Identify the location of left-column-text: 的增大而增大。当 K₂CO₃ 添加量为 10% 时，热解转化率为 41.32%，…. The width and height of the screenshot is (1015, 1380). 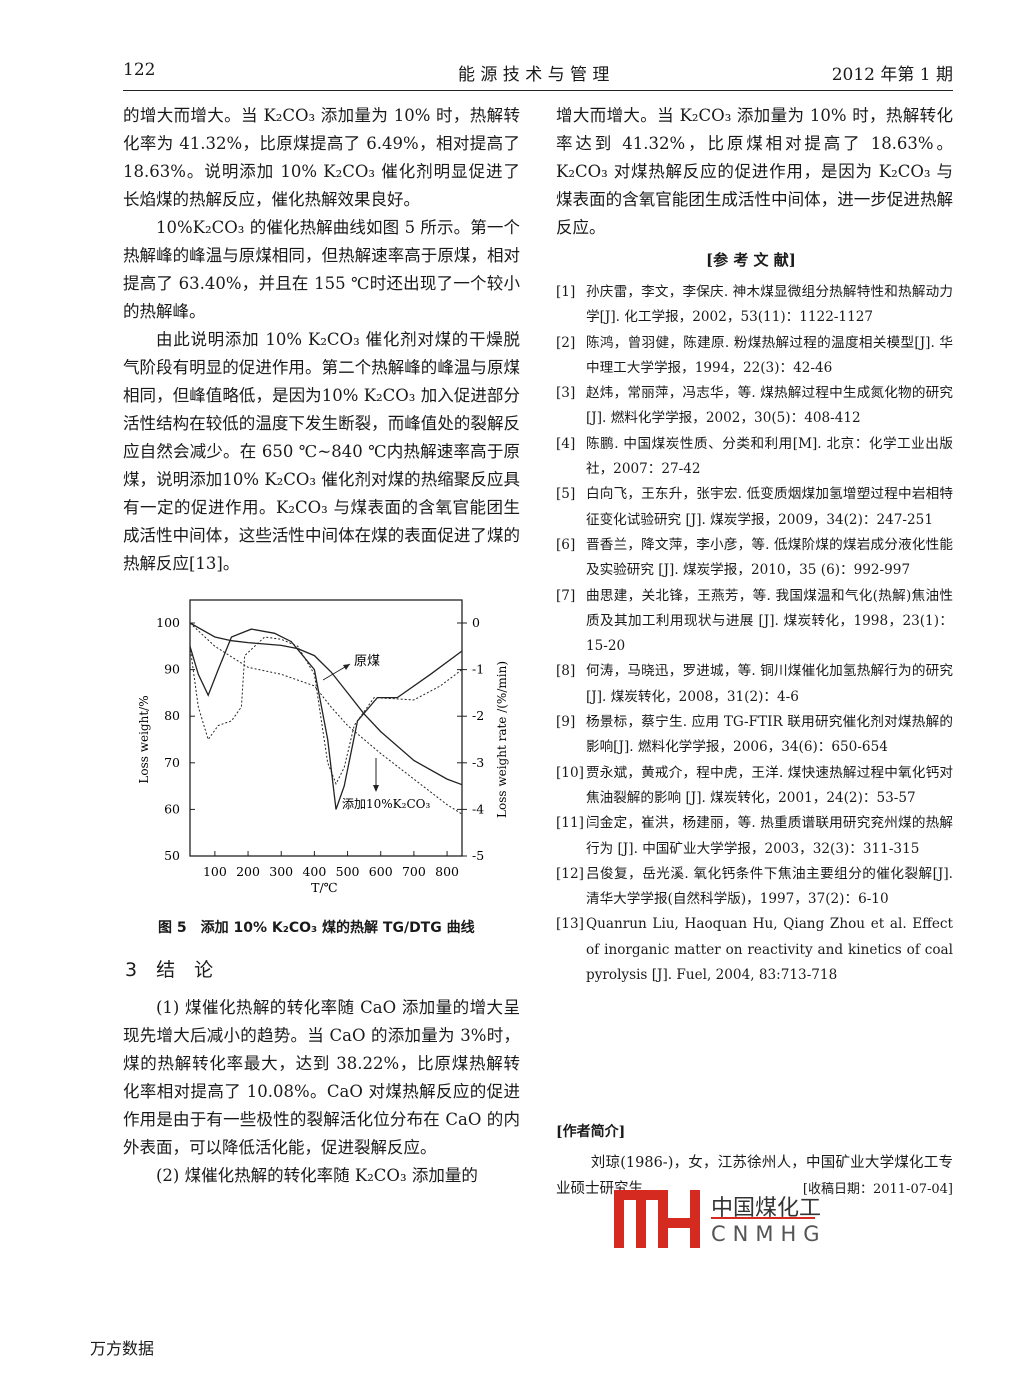
(321, 340).